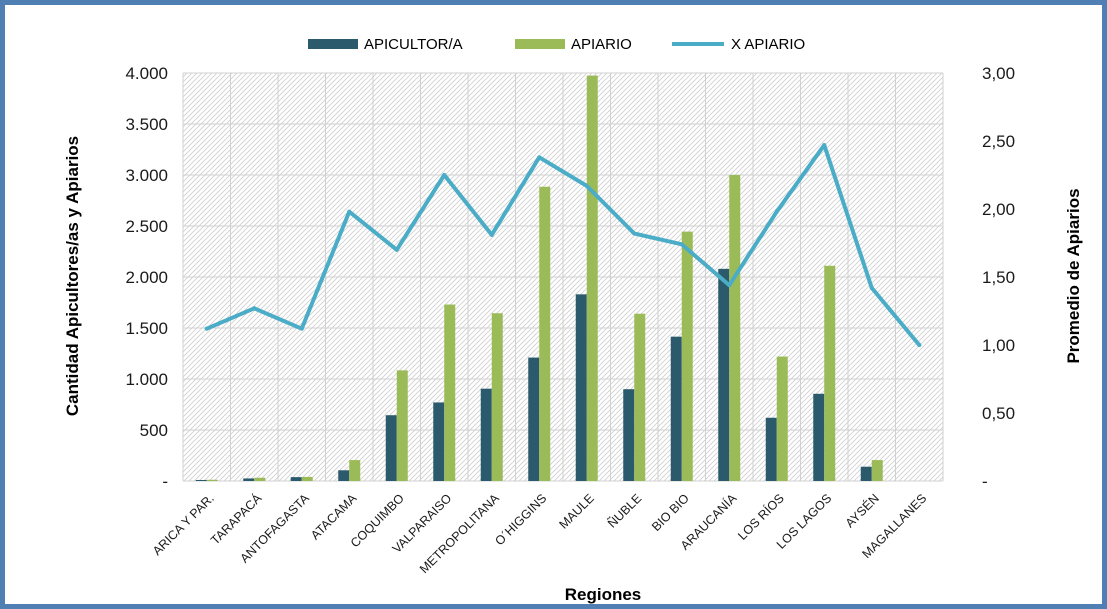 This screenshot has height=609, width=1107. What do you see at coordinates (577, 511) in the screenshot?
I see `x-tick-label: MAULE` at bounding box center [577, 511].